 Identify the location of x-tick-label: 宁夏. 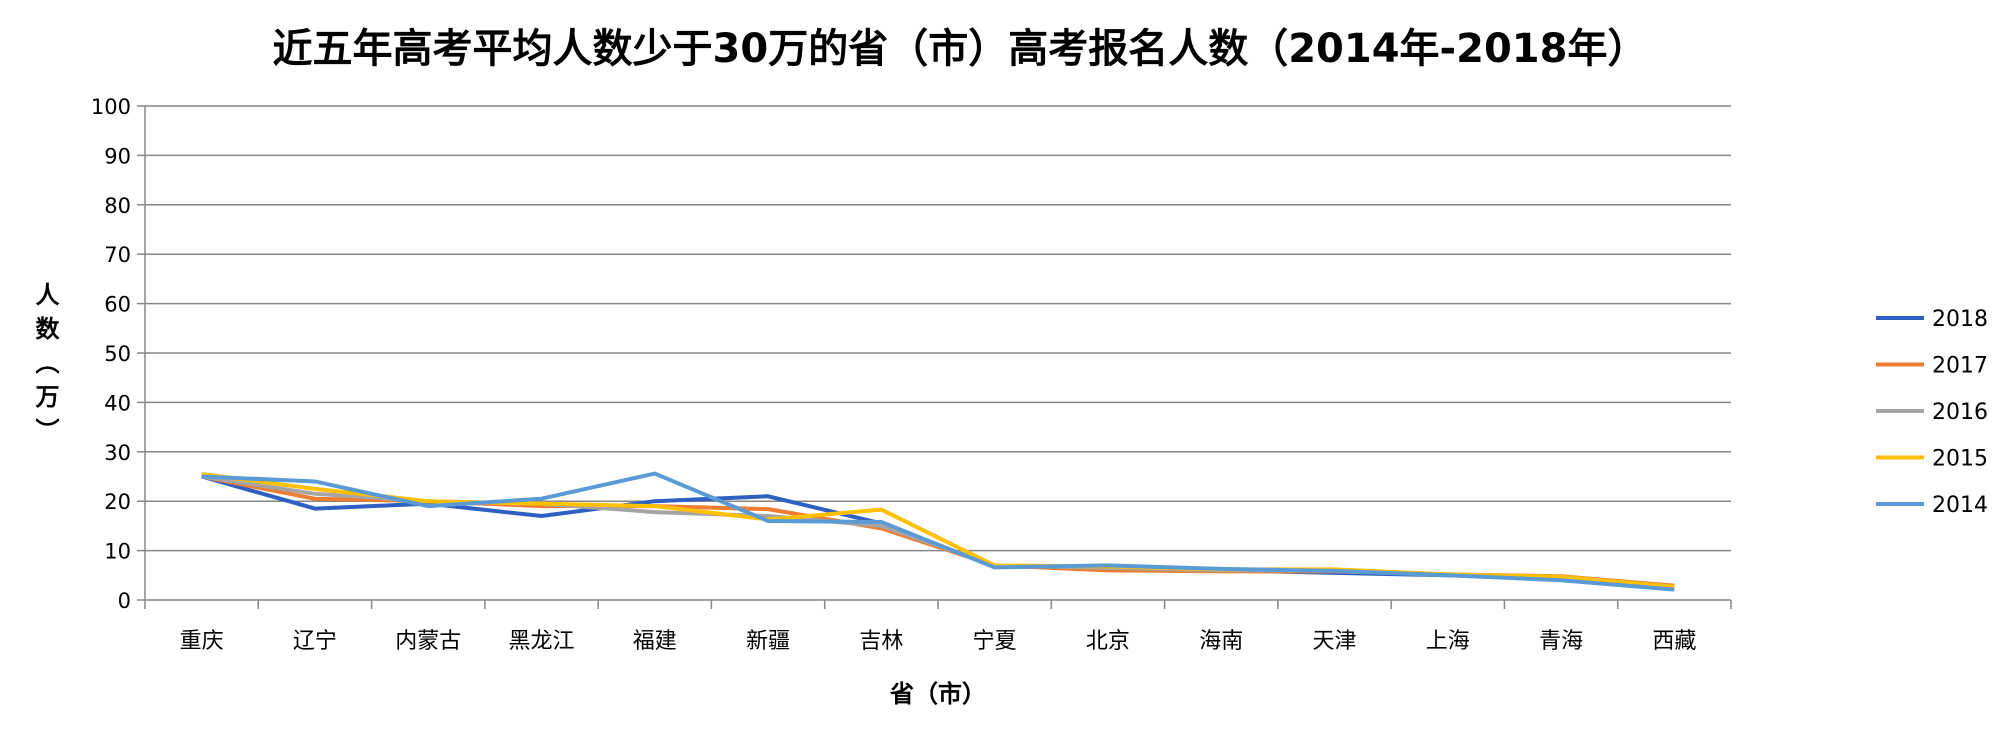
(995, 641).